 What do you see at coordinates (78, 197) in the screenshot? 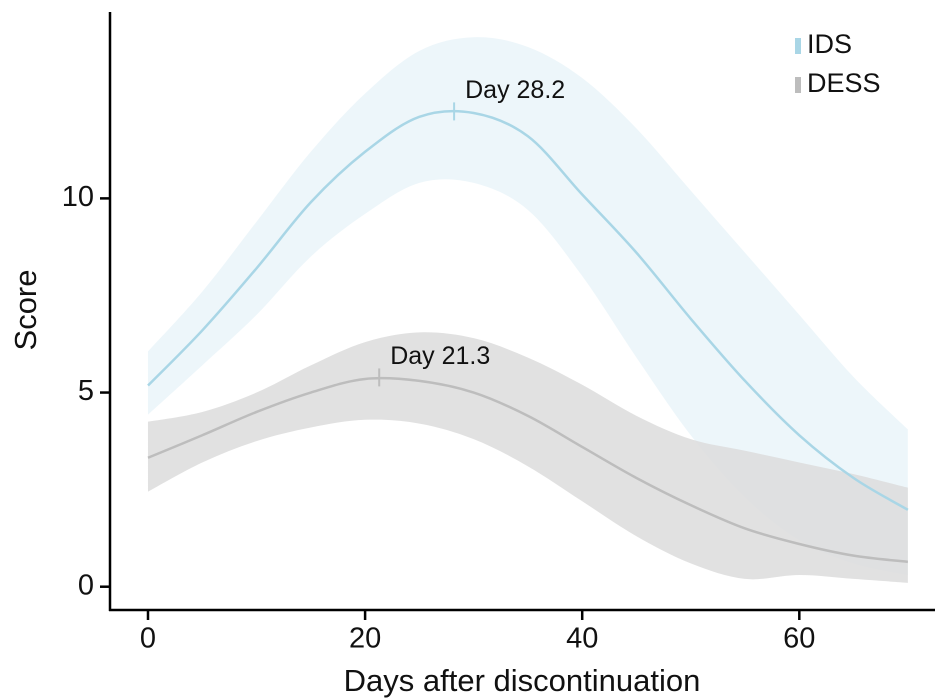
I see `y-tick-label: 10` at bounding box center [78, 197].